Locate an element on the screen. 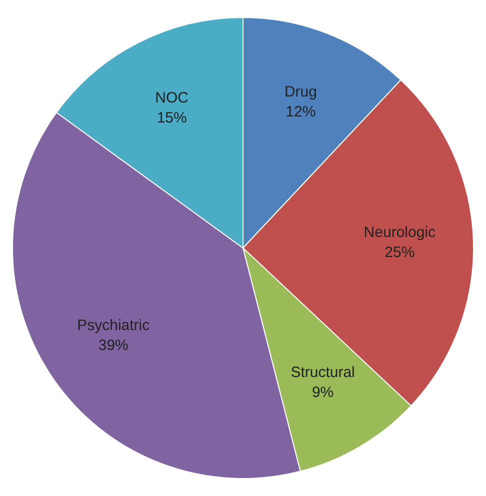  data-label: 39% is located at coordinates (113, 345).